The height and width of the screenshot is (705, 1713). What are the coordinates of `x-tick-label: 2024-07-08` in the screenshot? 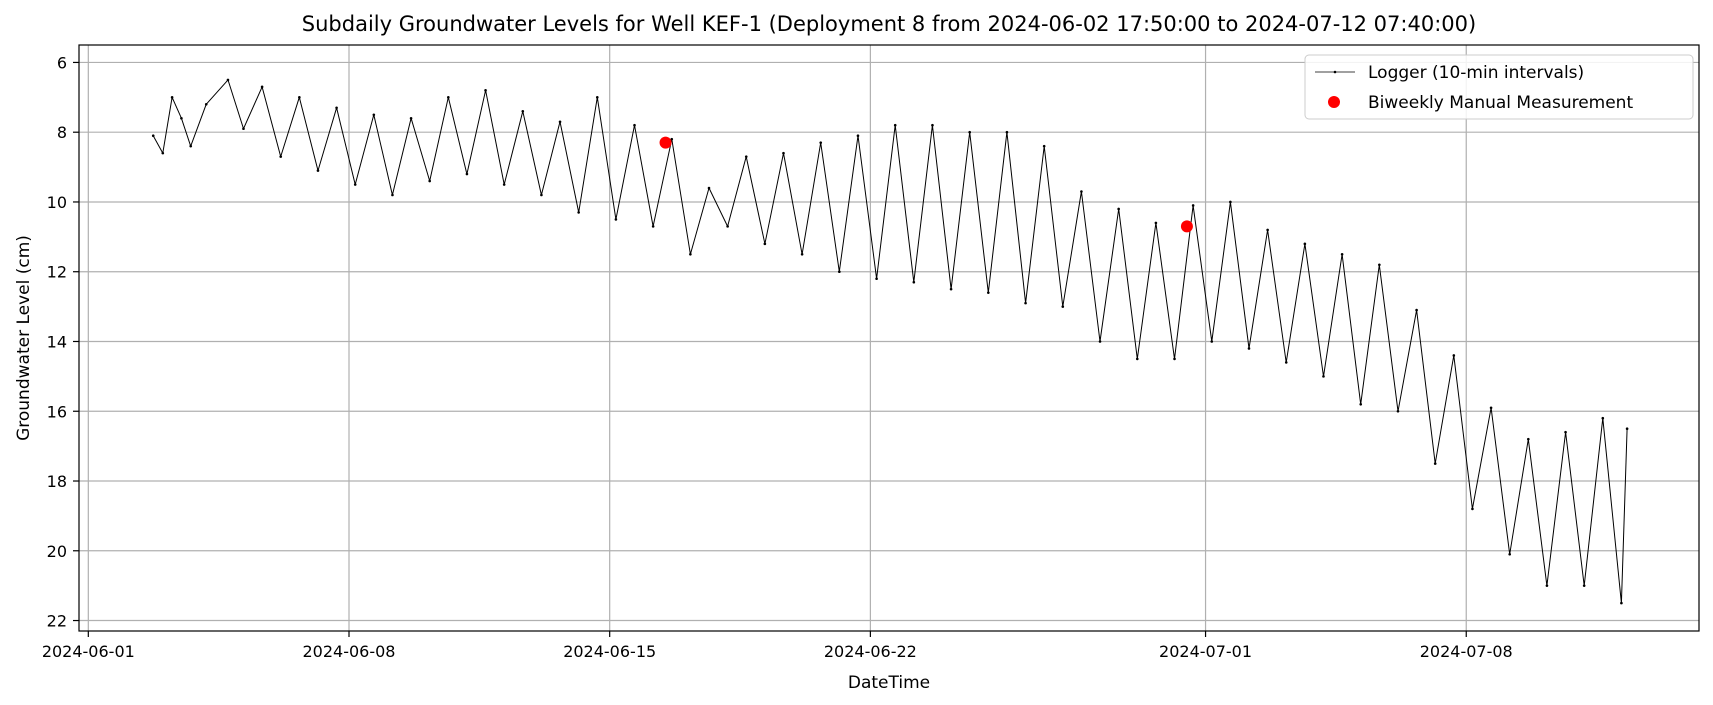 It's located at (1466, 651).